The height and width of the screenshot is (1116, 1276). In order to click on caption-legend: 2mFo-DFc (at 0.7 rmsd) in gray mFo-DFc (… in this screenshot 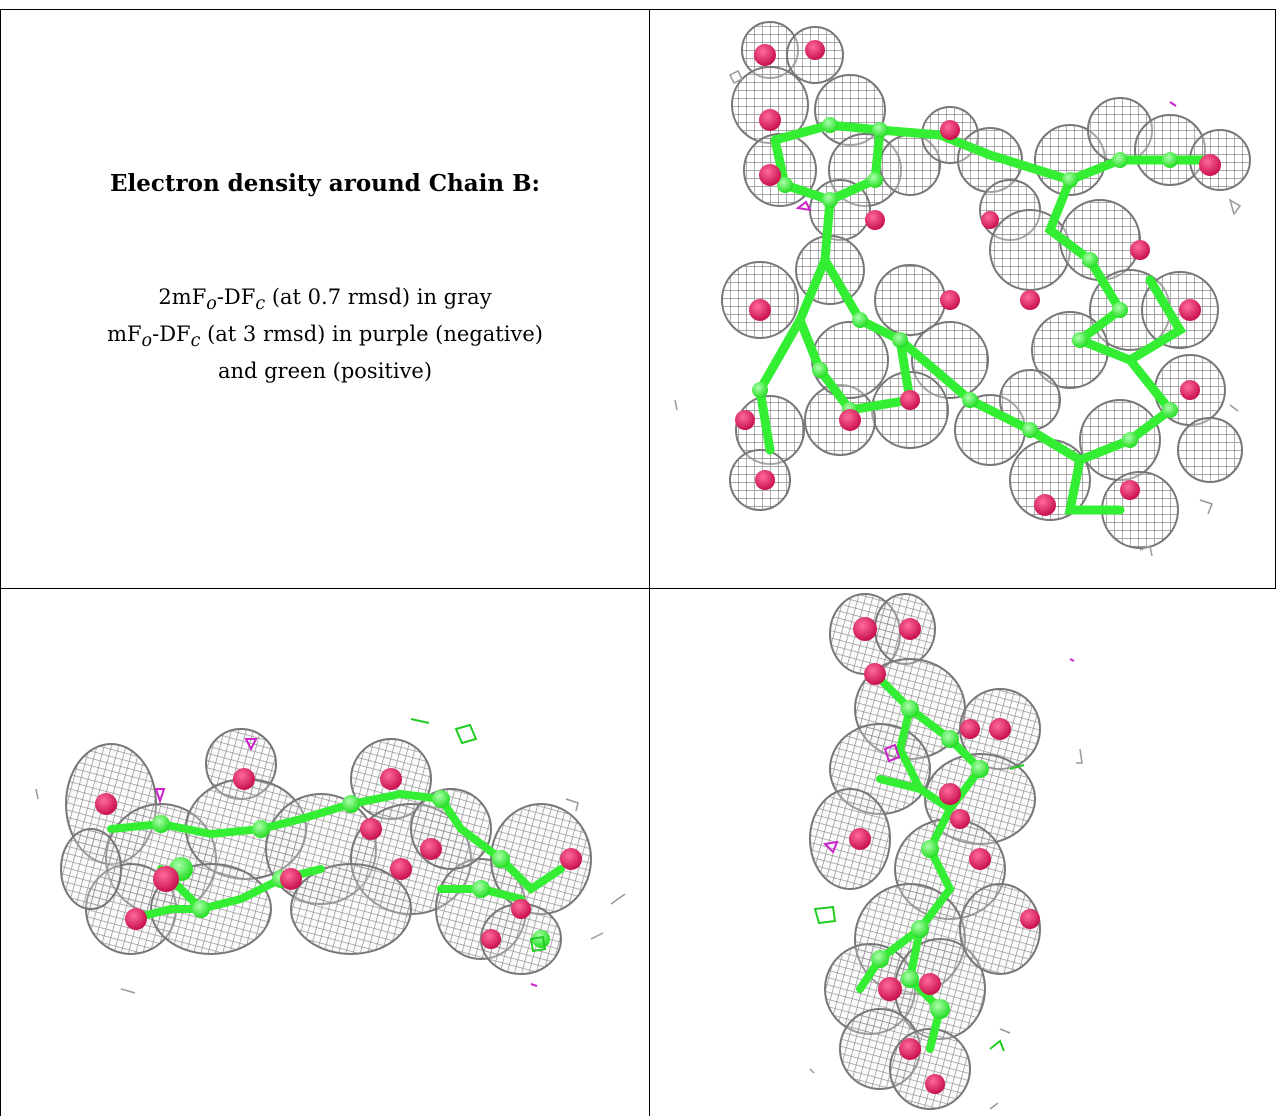, I will do `click(325, 334)`.